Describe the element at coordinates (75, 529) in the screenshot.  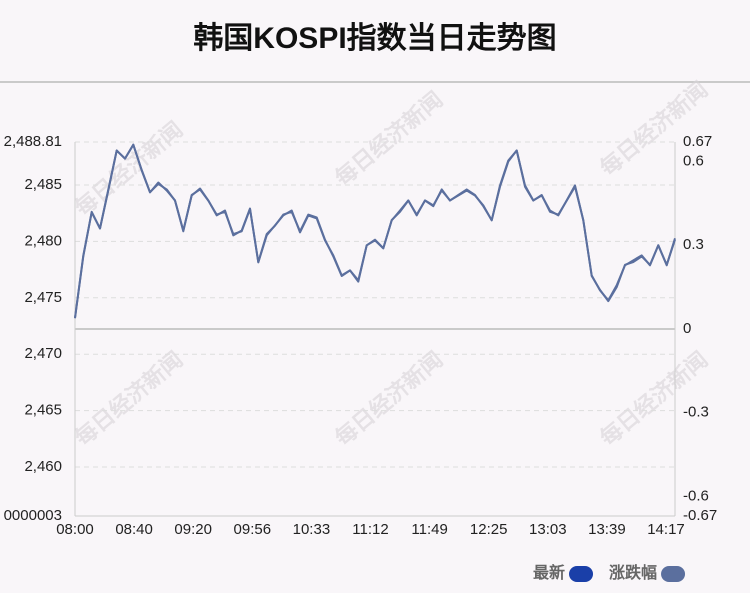
I see `x-tick-label: 08:00` at that location.